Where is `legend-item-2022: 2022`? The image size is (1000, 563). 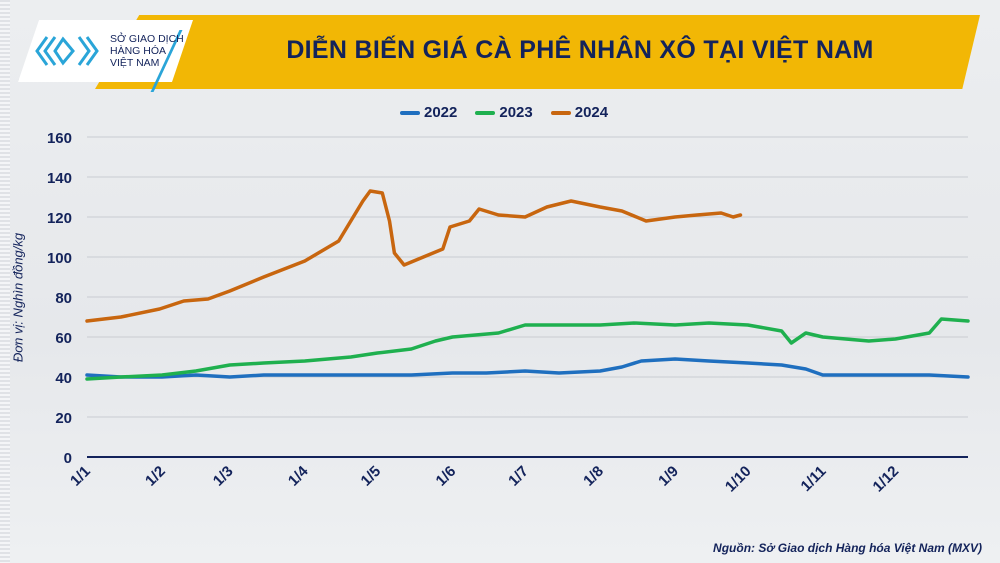 legend-item-2022: 2022 is located at coordinates (428, 112).